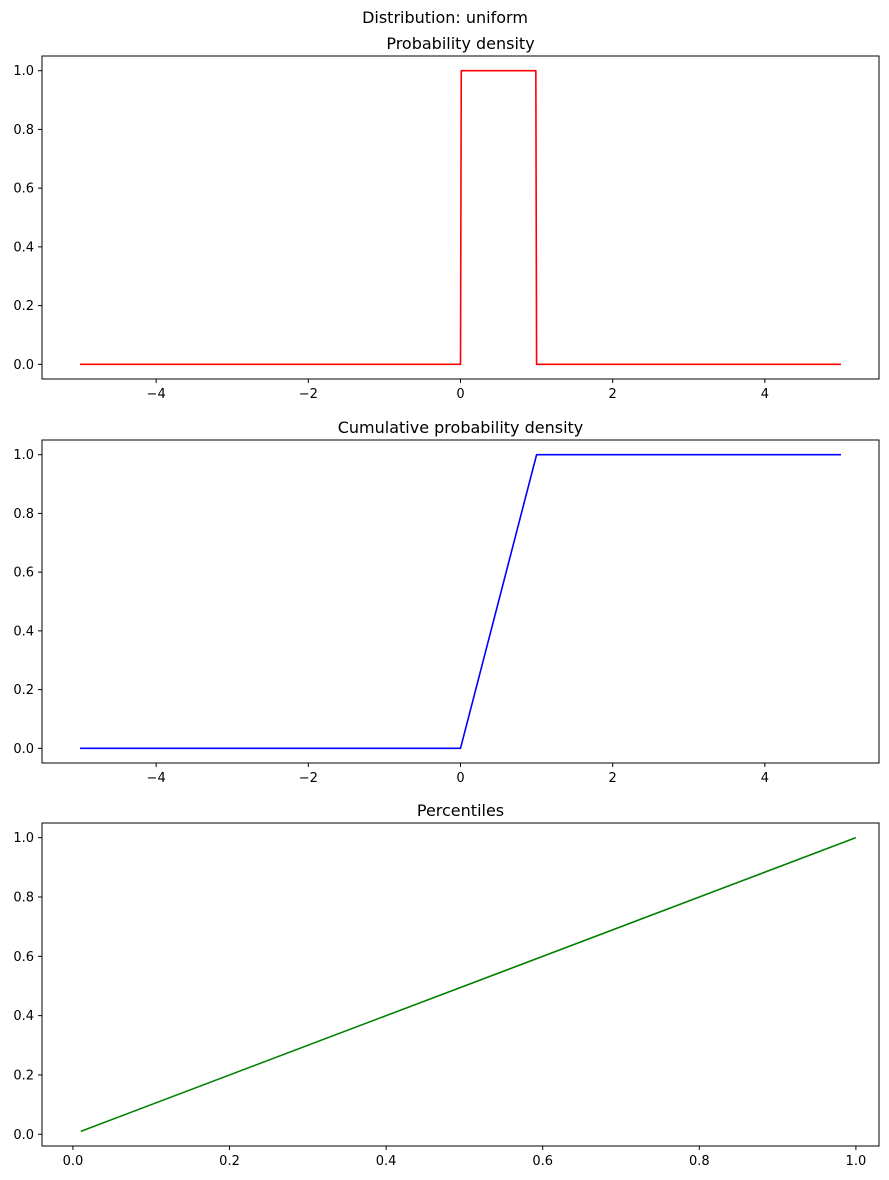 This screenshot has height=1180, width=889. What do you see at coordinates (386, 1161) in the screenshot?
I see `x-tick-label: 0.4` at bounding box center [386, 1161].